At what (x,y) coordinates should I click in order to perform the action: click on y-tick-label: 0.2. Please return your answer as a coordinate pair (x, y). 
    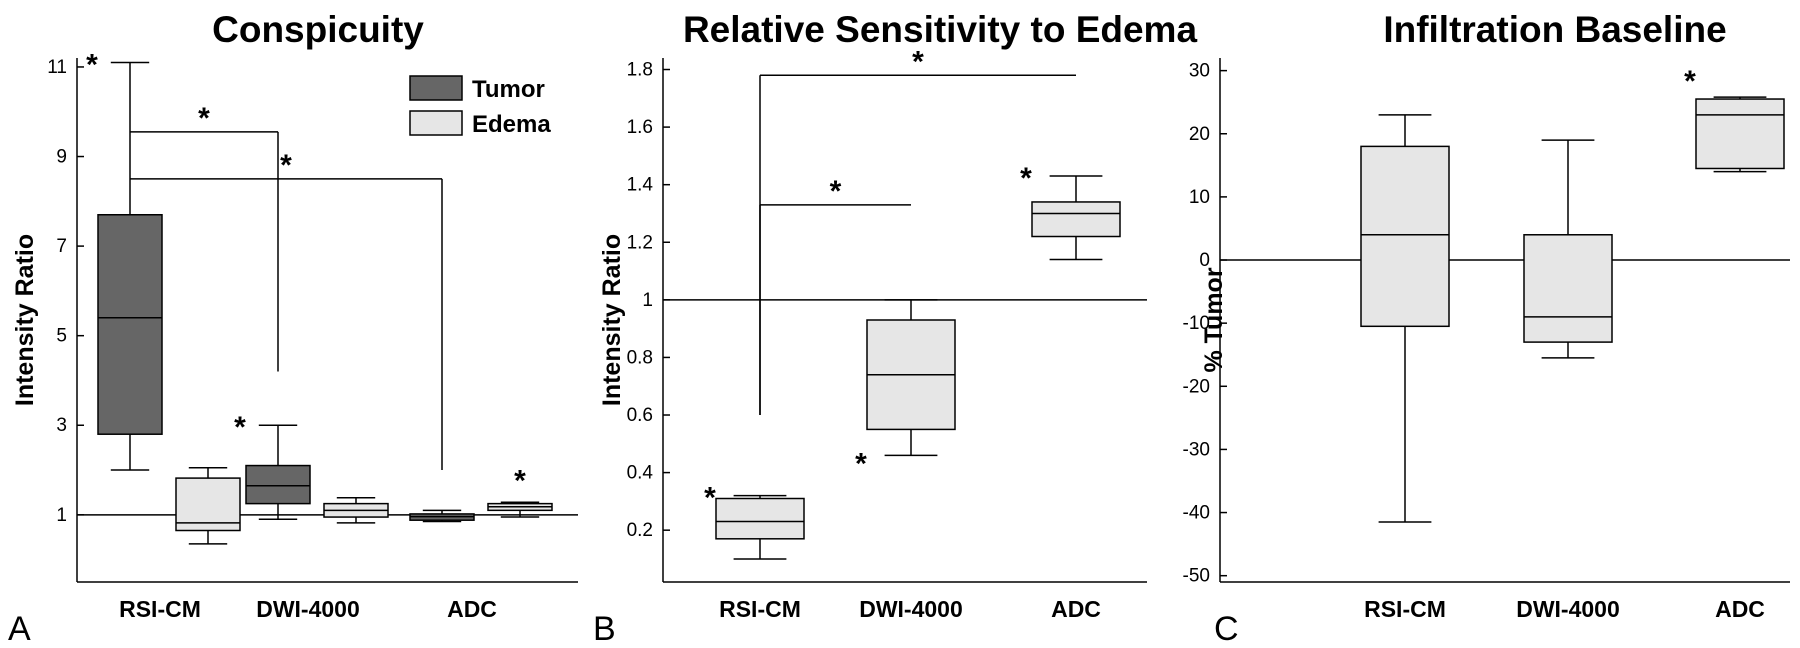
    Looking at the image, I should click on (640, 530).